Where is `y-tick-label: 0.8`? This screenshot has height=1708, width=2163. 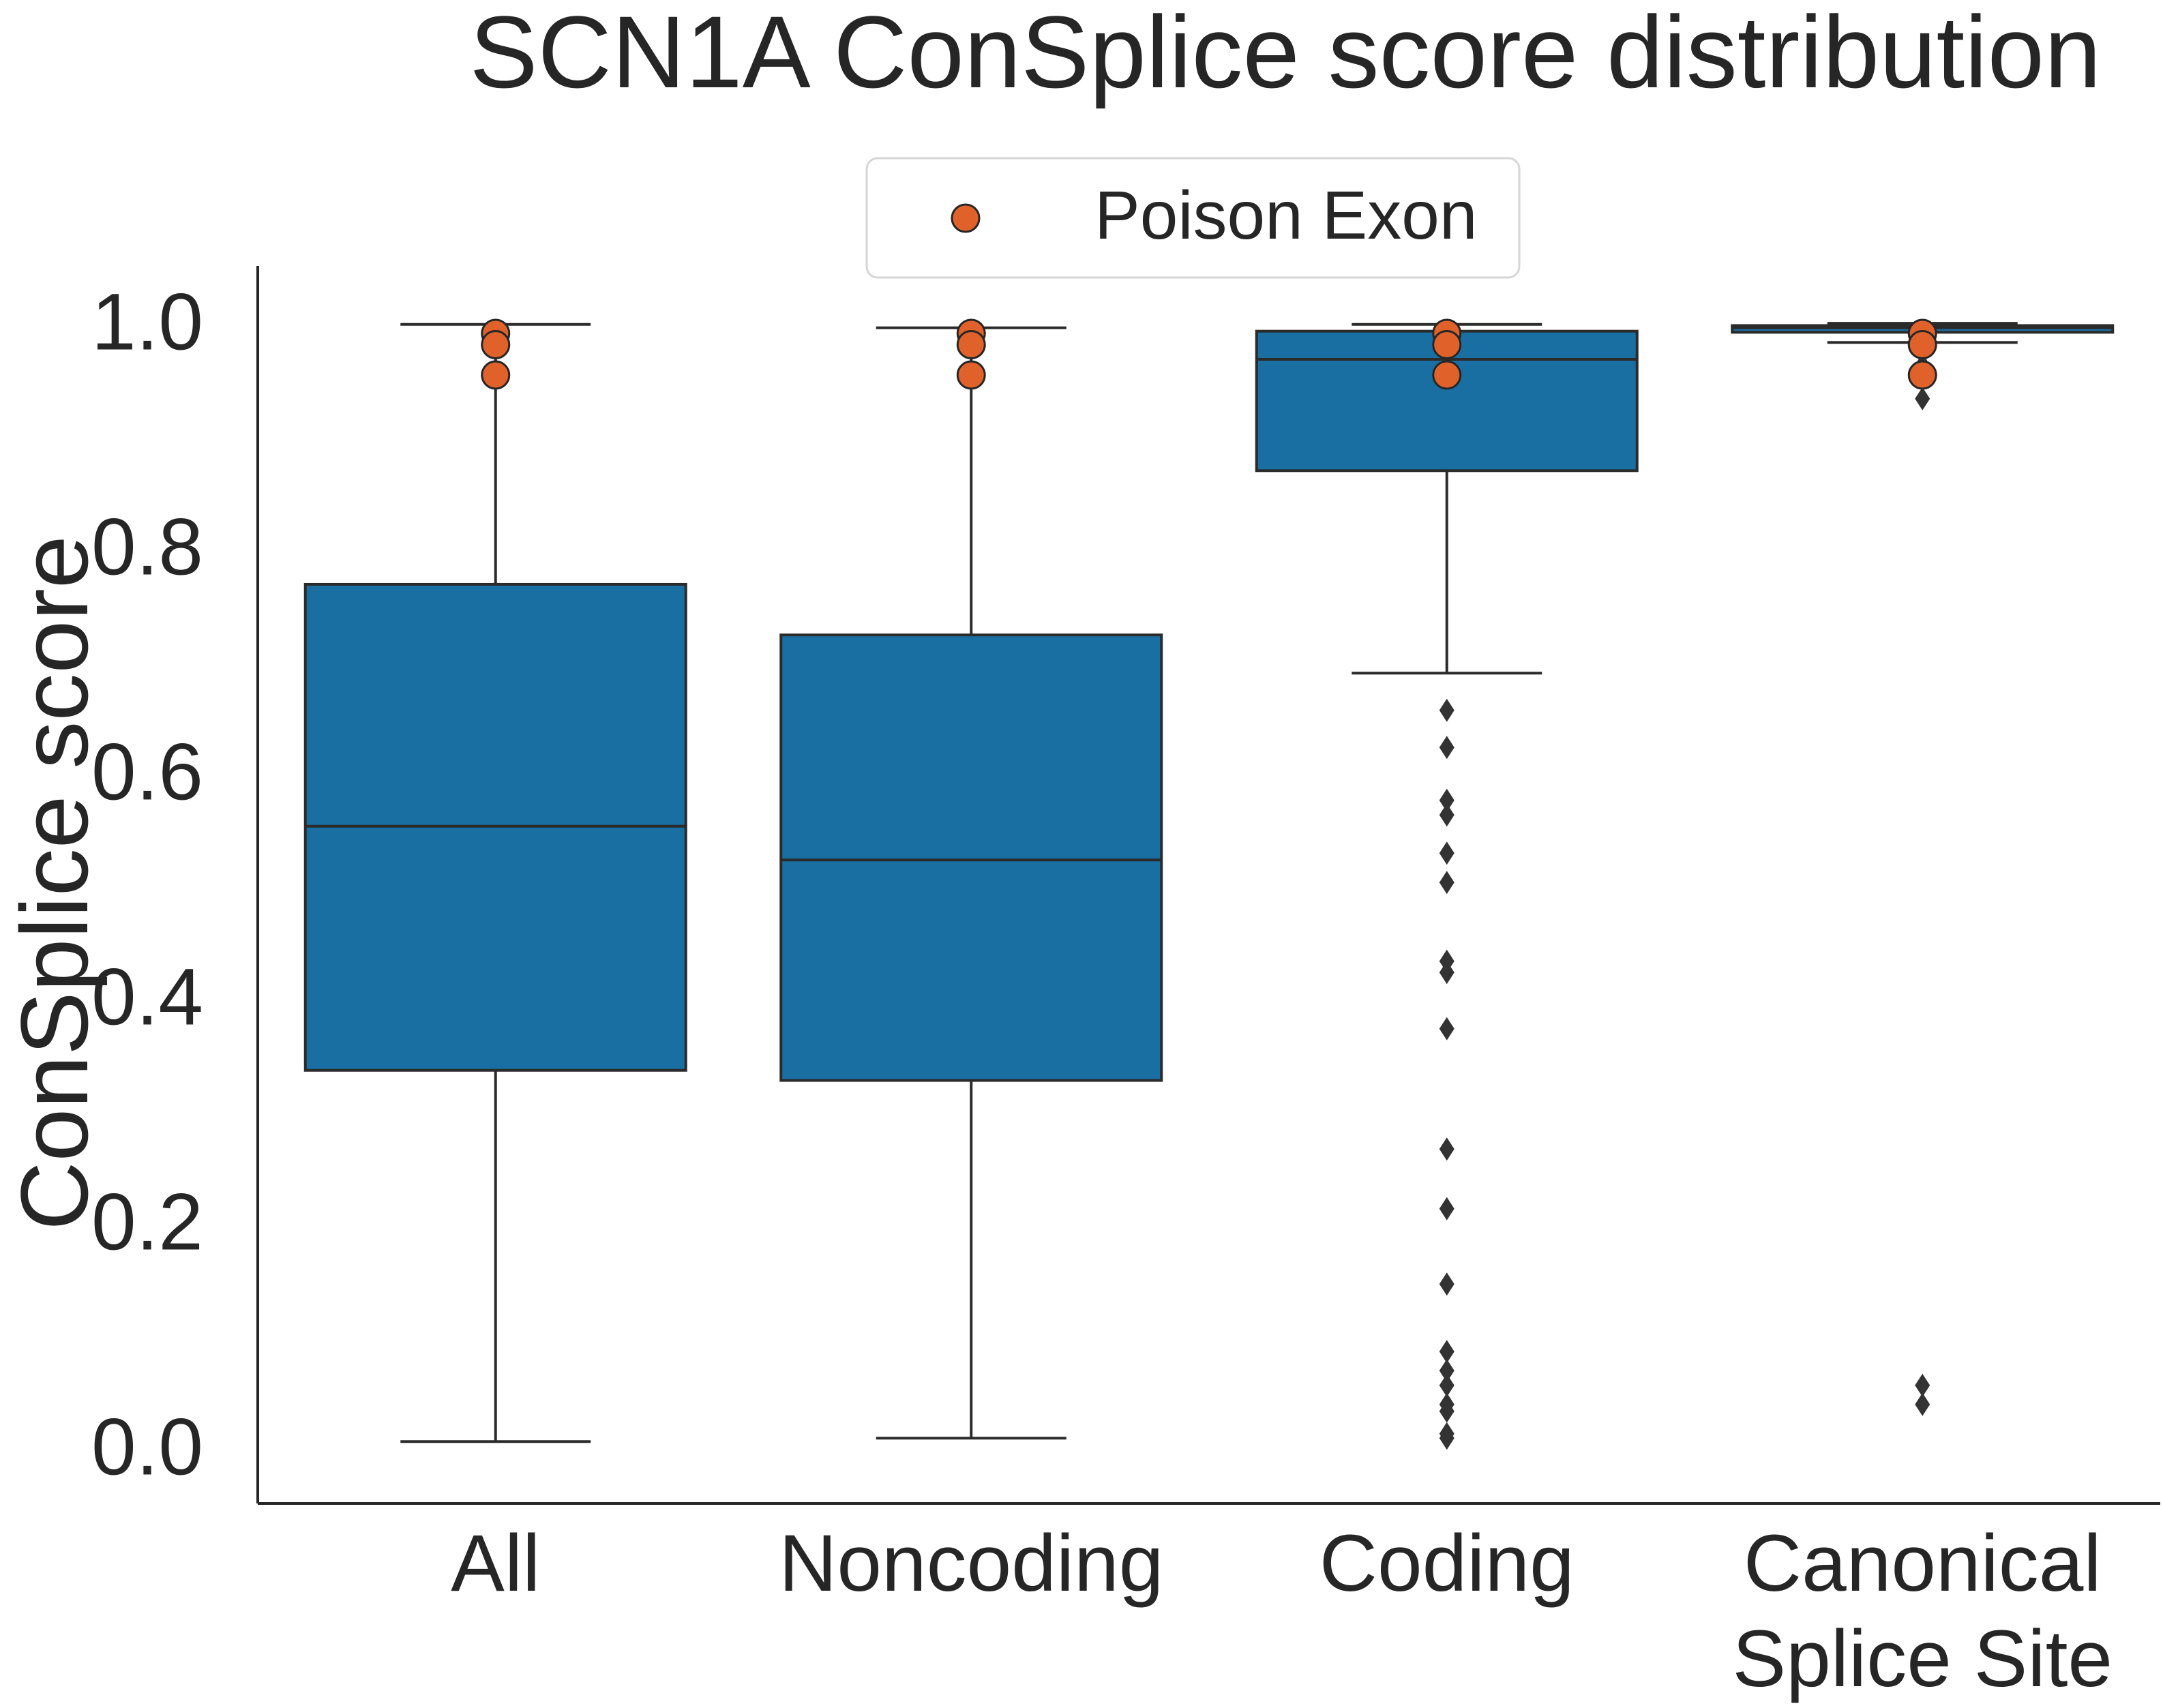 y-tick-label: 0.8 is located at coordinates (147, 548).